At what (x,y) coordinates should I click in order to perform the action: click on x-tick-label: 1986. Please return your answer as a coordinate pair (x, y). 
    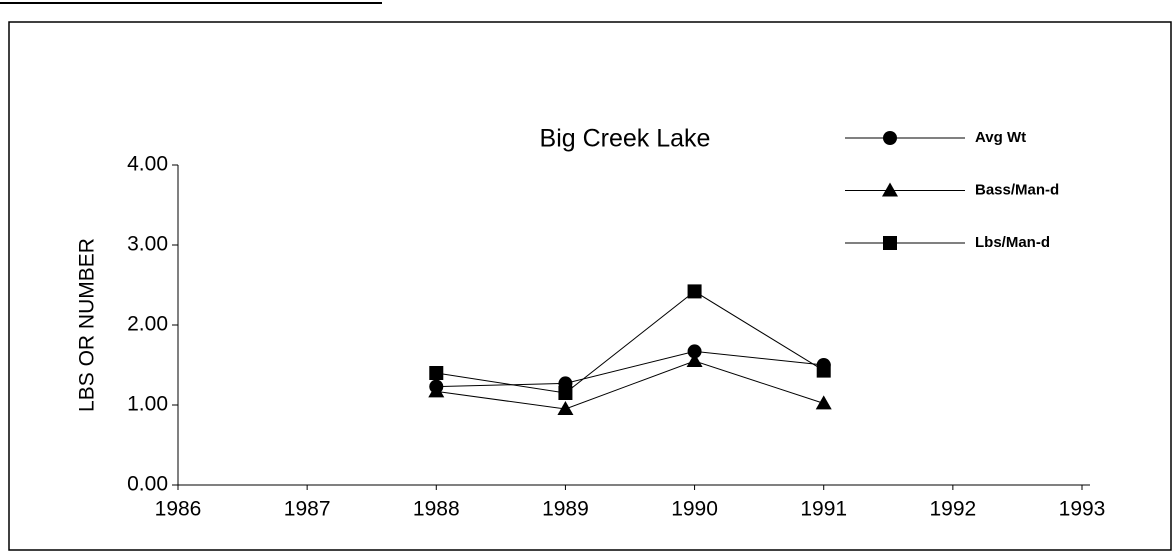
    Looking at the image, I should click on (178, 509).